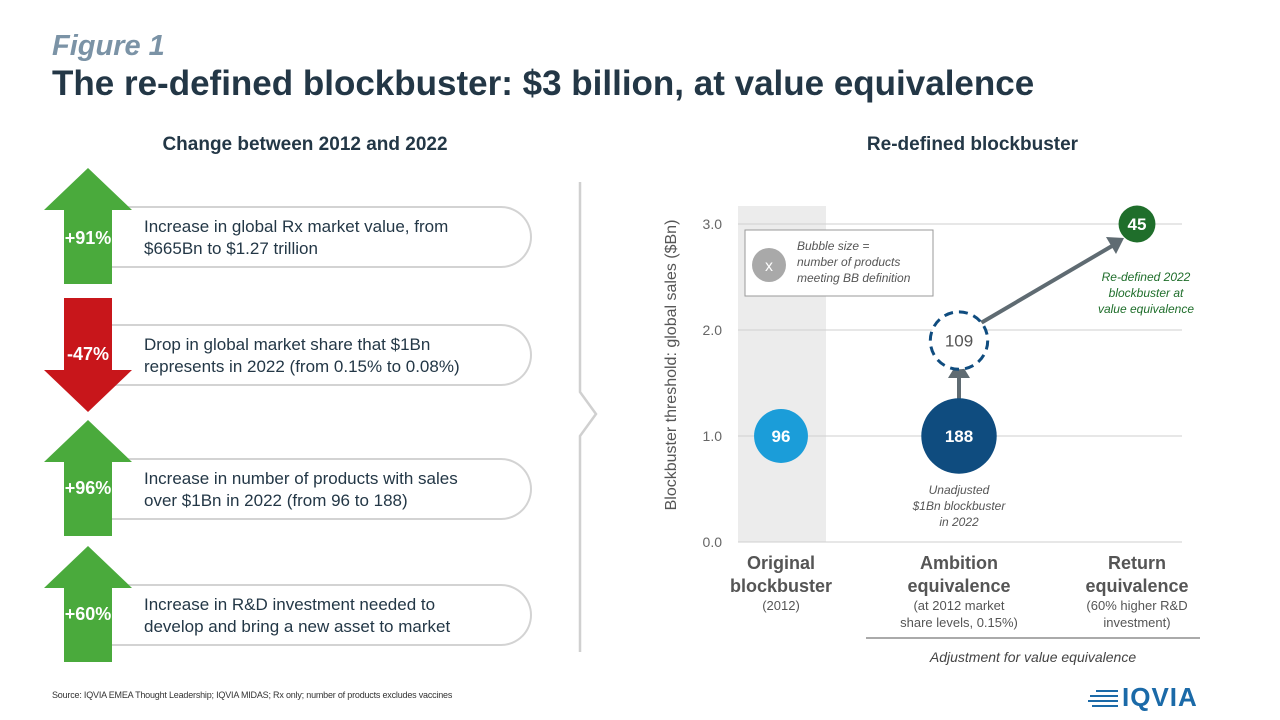 This screenshot has width=1280, height=720. What do you see at coordinates (231, 248) in the screenshot?
I see `stat-description-line: $665Bn to $1.27 trillion` at bounding box center [231, 248].